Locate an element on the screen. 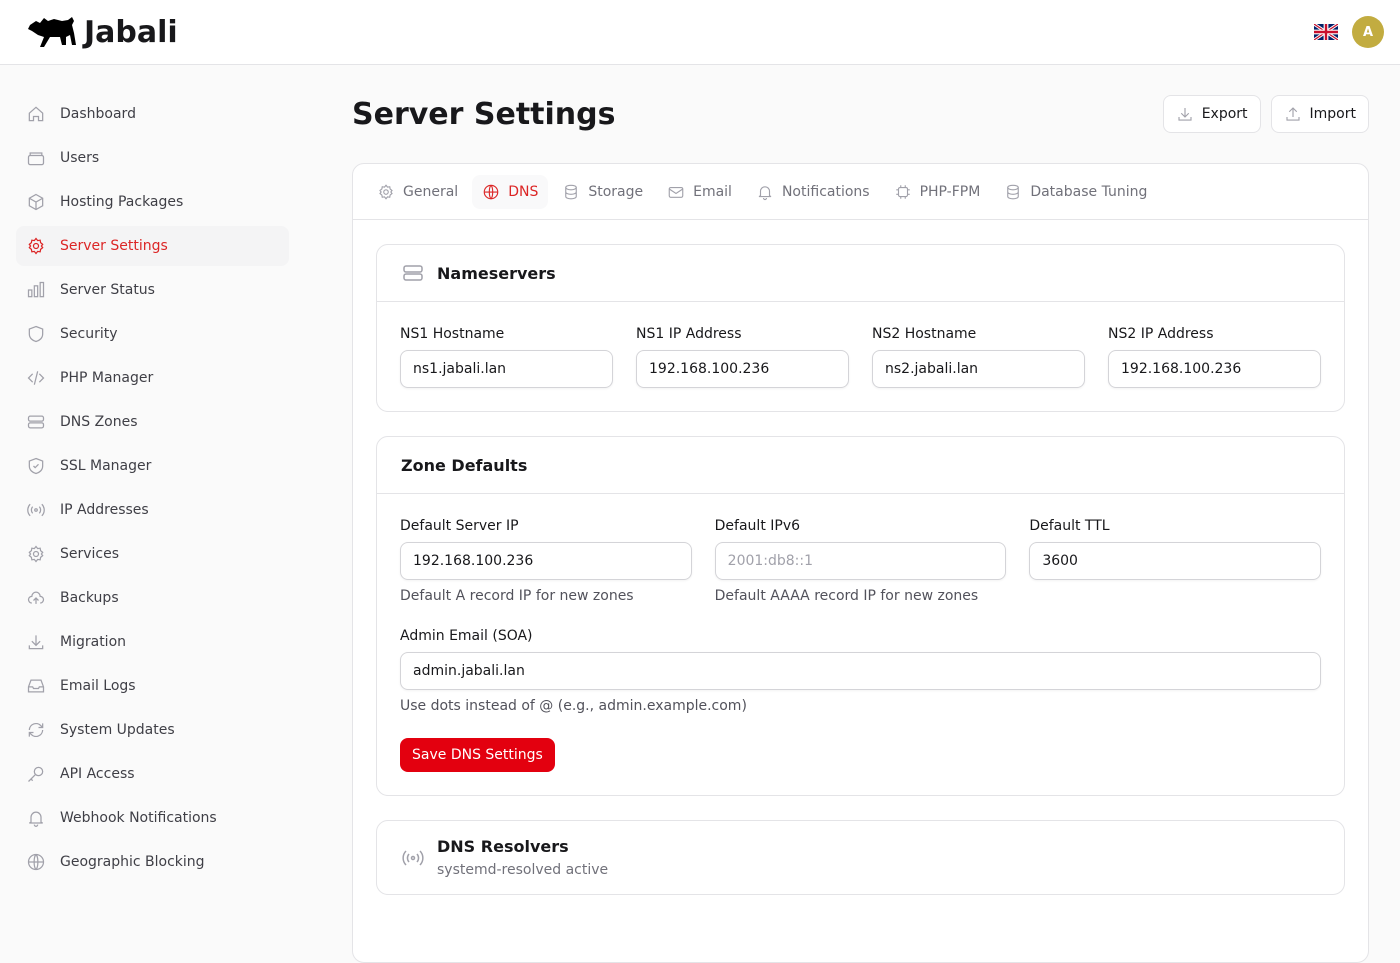  ns2-ip-address-input: 192.168.100.236 is located at coordinates (1214, 369).